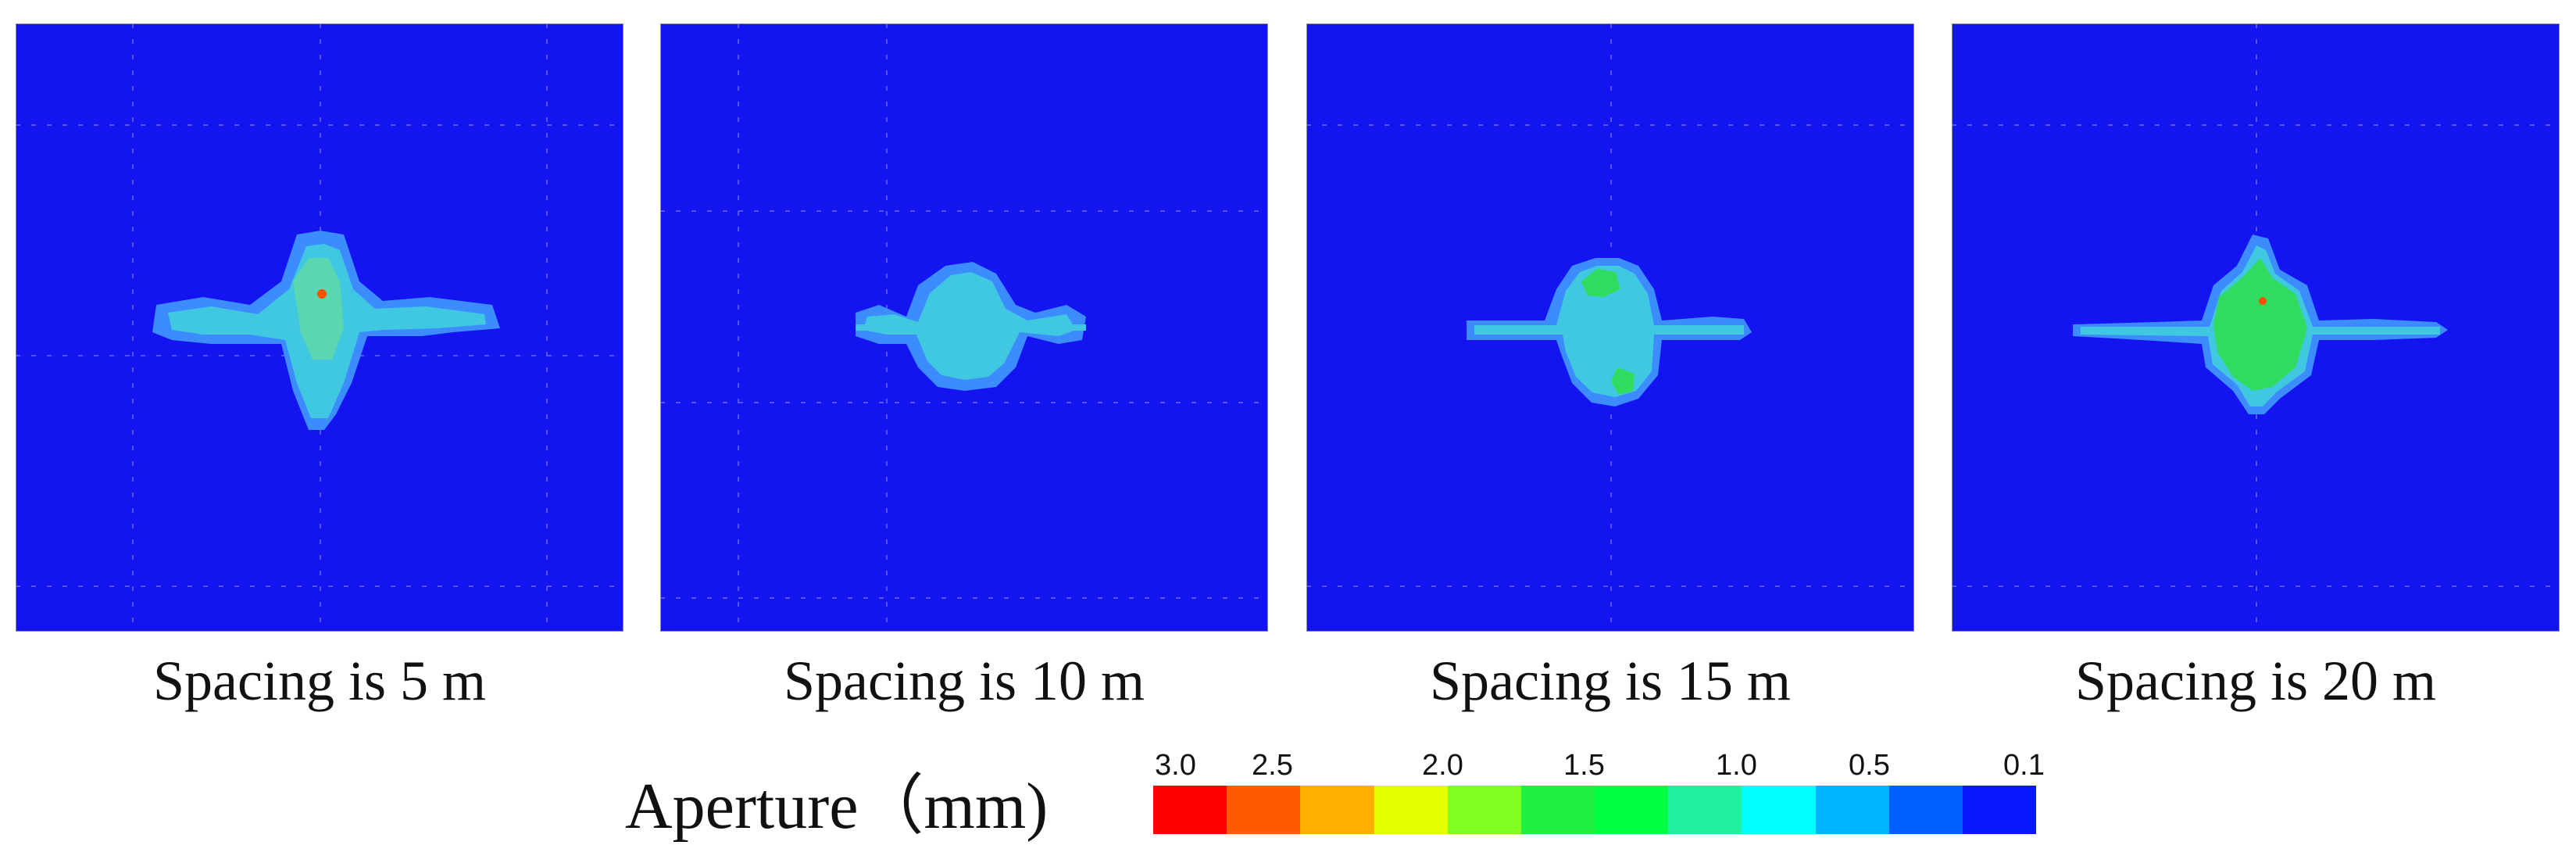  Describe the element at coordinates (1611, 681) in the screenshot. I see `caption-15m: Spacing is 15 m` at that location.